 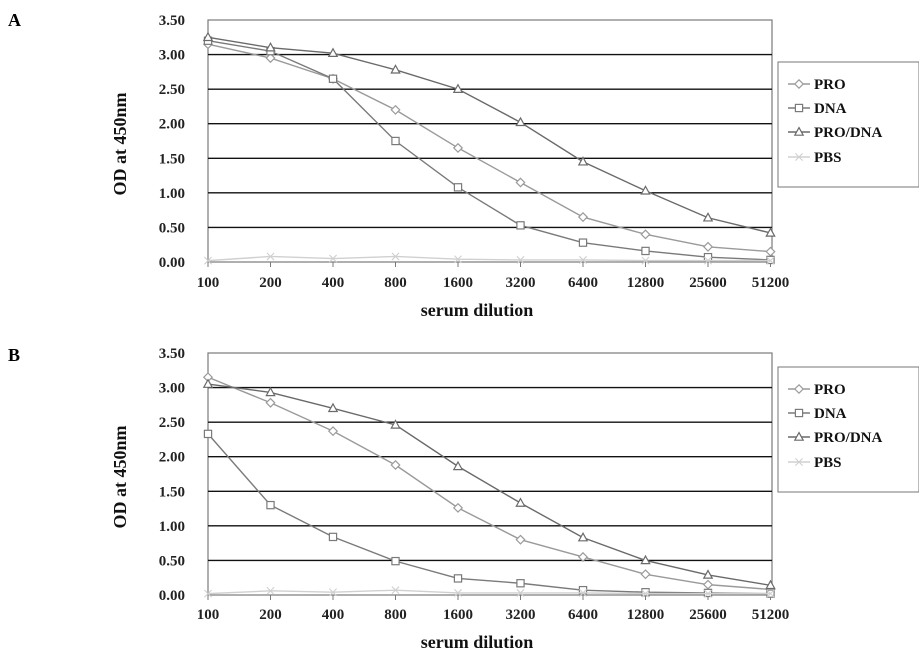 I want to click on x-tick-label: 200, so click(x=270, y=283).